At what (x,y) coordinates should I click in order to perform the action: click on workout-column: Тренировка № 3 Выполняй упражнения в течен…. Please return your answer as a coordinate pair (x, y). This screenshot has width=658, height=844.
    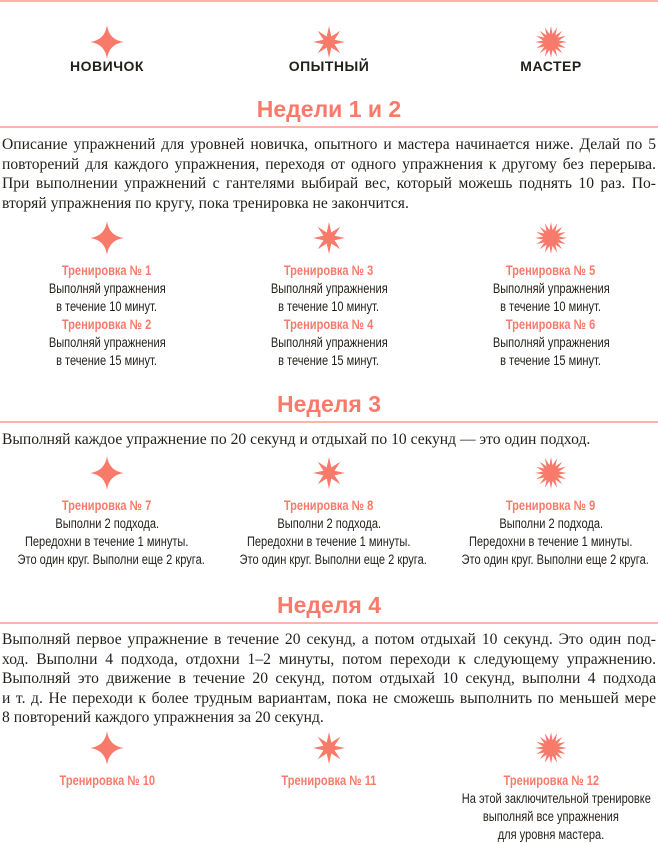
    Looking at the image, I should click on (329, 316).